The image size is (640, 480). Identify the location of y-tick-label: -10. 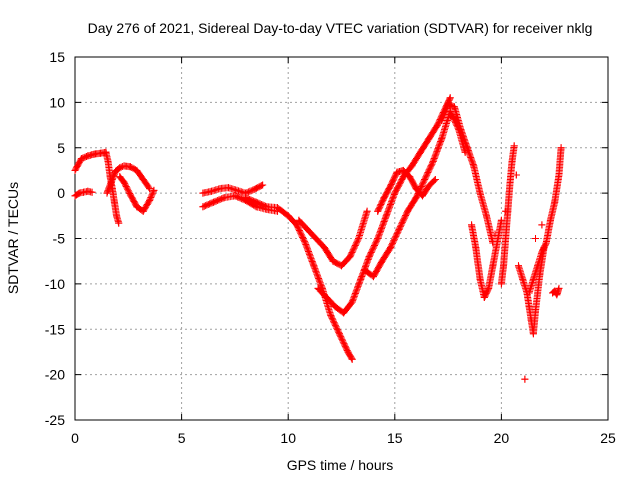
(55, 284).